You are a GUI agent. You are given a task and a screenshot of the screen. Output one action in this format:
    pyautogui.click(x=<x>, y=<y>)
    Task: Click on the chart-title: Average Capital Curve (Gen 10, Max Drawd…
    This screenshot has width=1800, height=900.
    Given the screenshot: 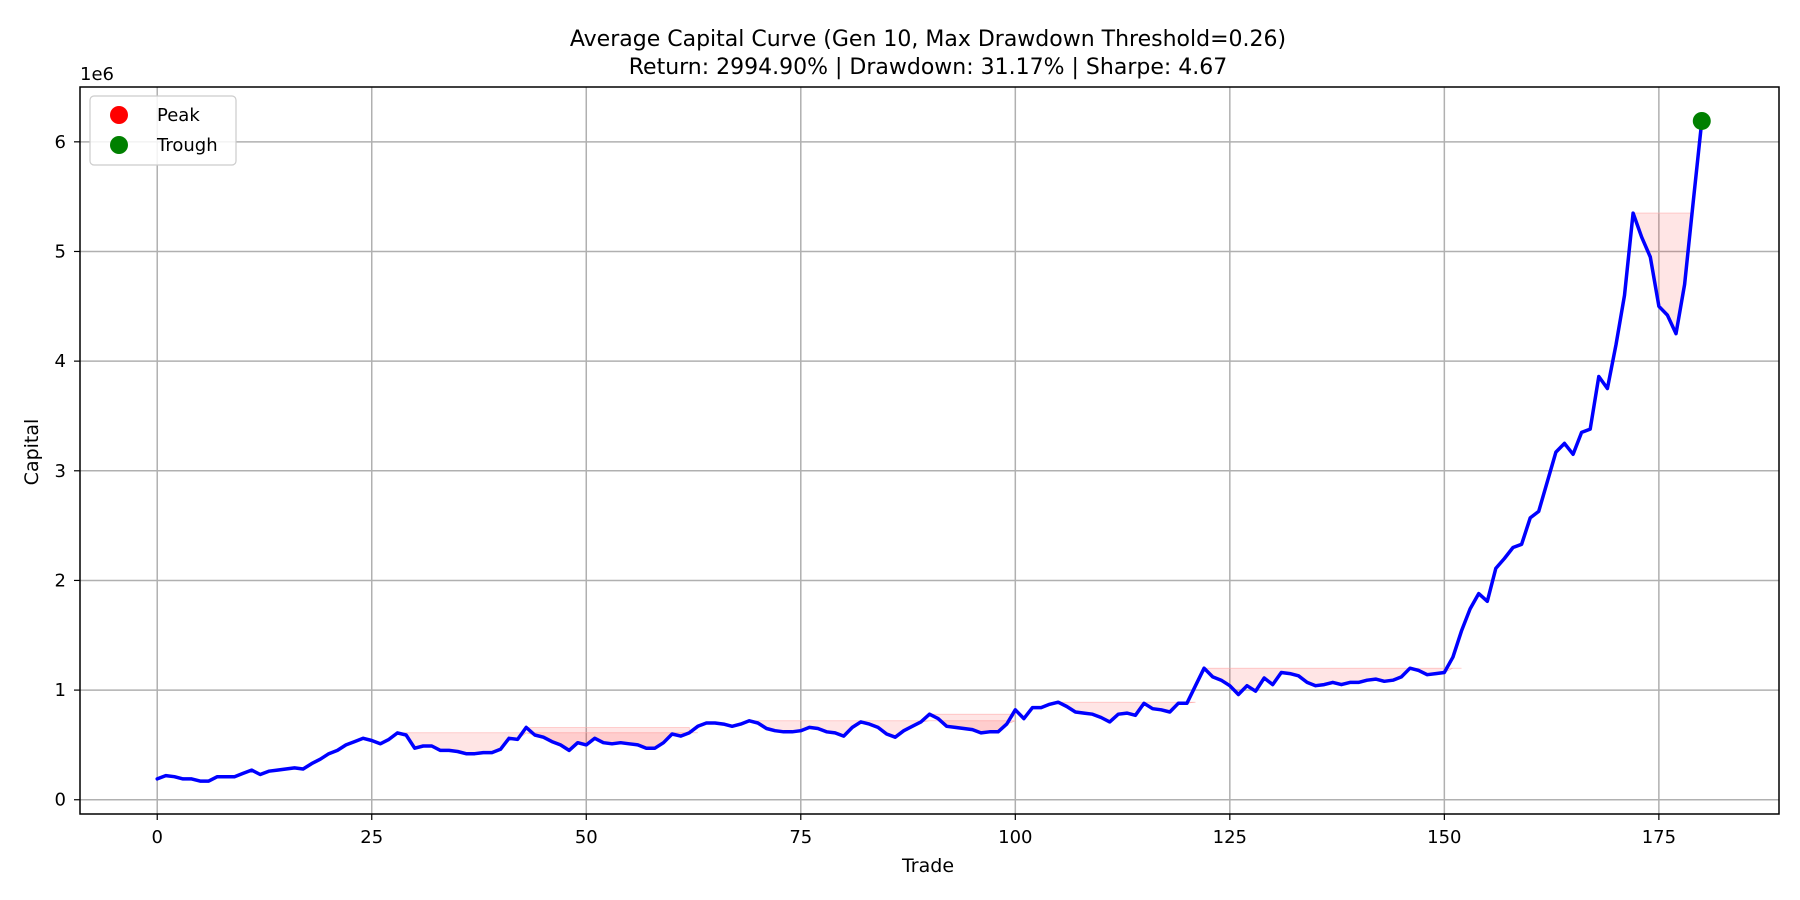 What is the action you would take?
    pyautogui.click(x=928, y=39)
    